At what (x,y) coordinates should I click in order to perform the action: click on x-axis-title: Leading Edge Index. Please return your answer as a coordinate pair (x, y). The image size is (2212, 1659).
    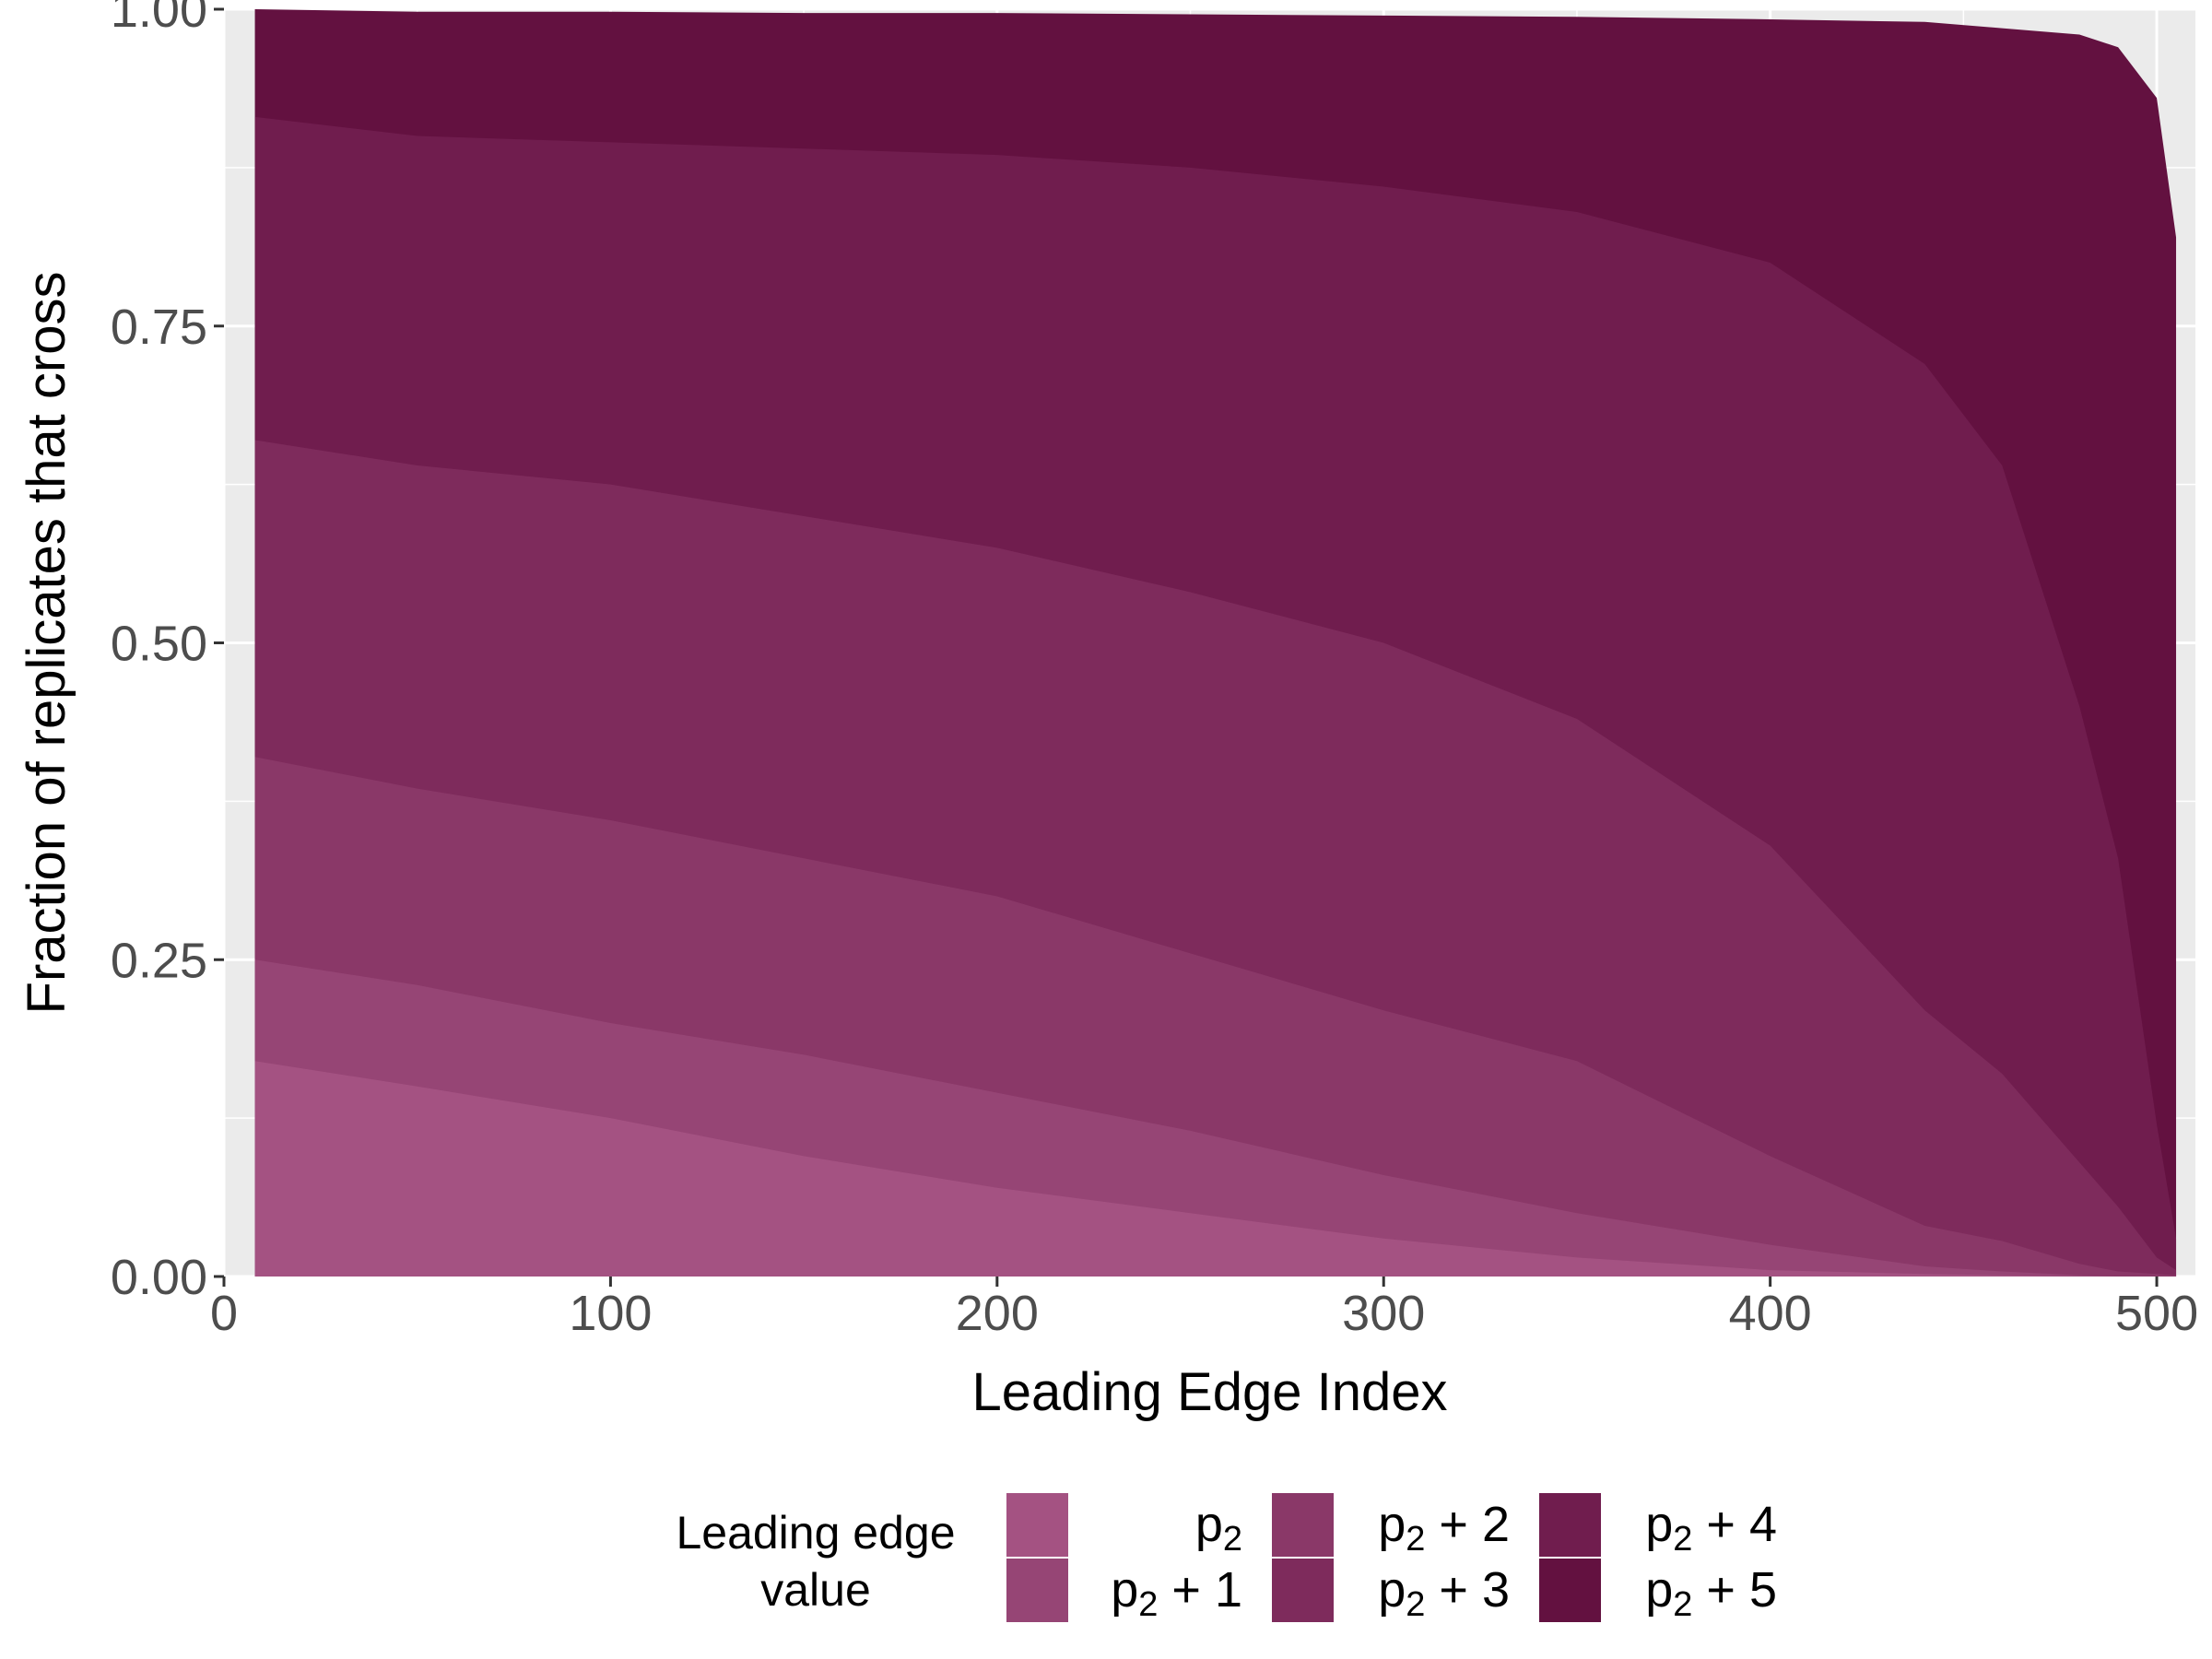
    Looking at the image, I should click on (1210, 1392).